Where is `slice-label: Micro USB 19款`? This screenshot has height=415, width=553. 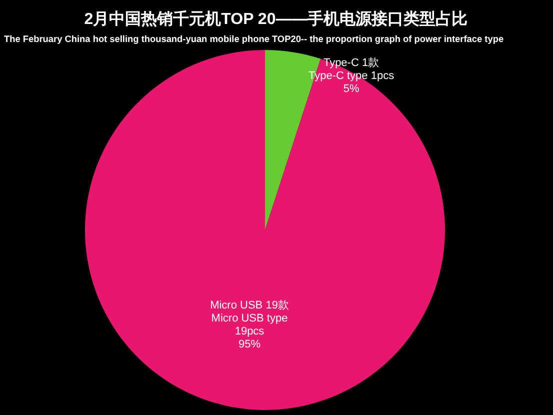
slice-label: Micro USB 19款 is located at coordinates (249, 305).